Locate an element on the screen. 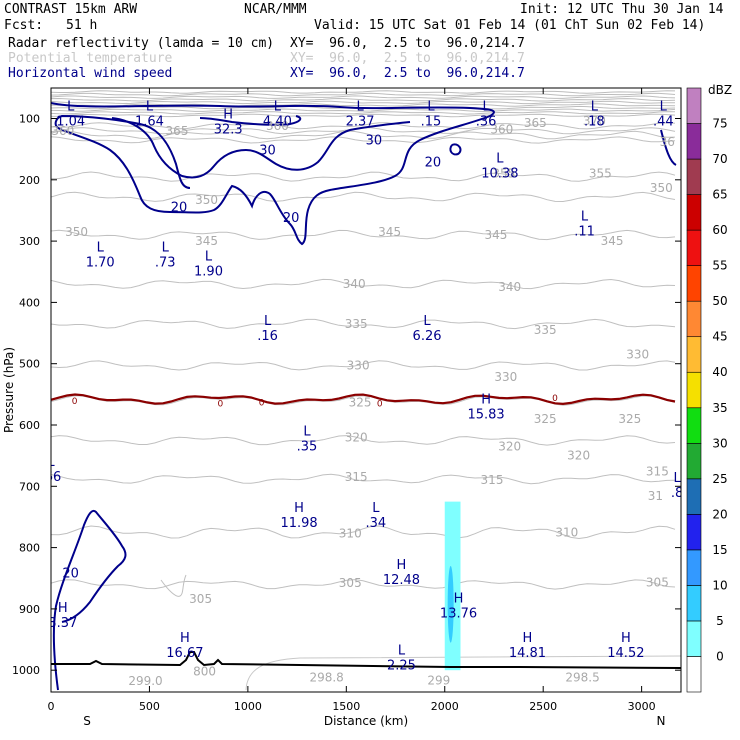  theta-label-37: 305 is located at coordinates (657, 583).